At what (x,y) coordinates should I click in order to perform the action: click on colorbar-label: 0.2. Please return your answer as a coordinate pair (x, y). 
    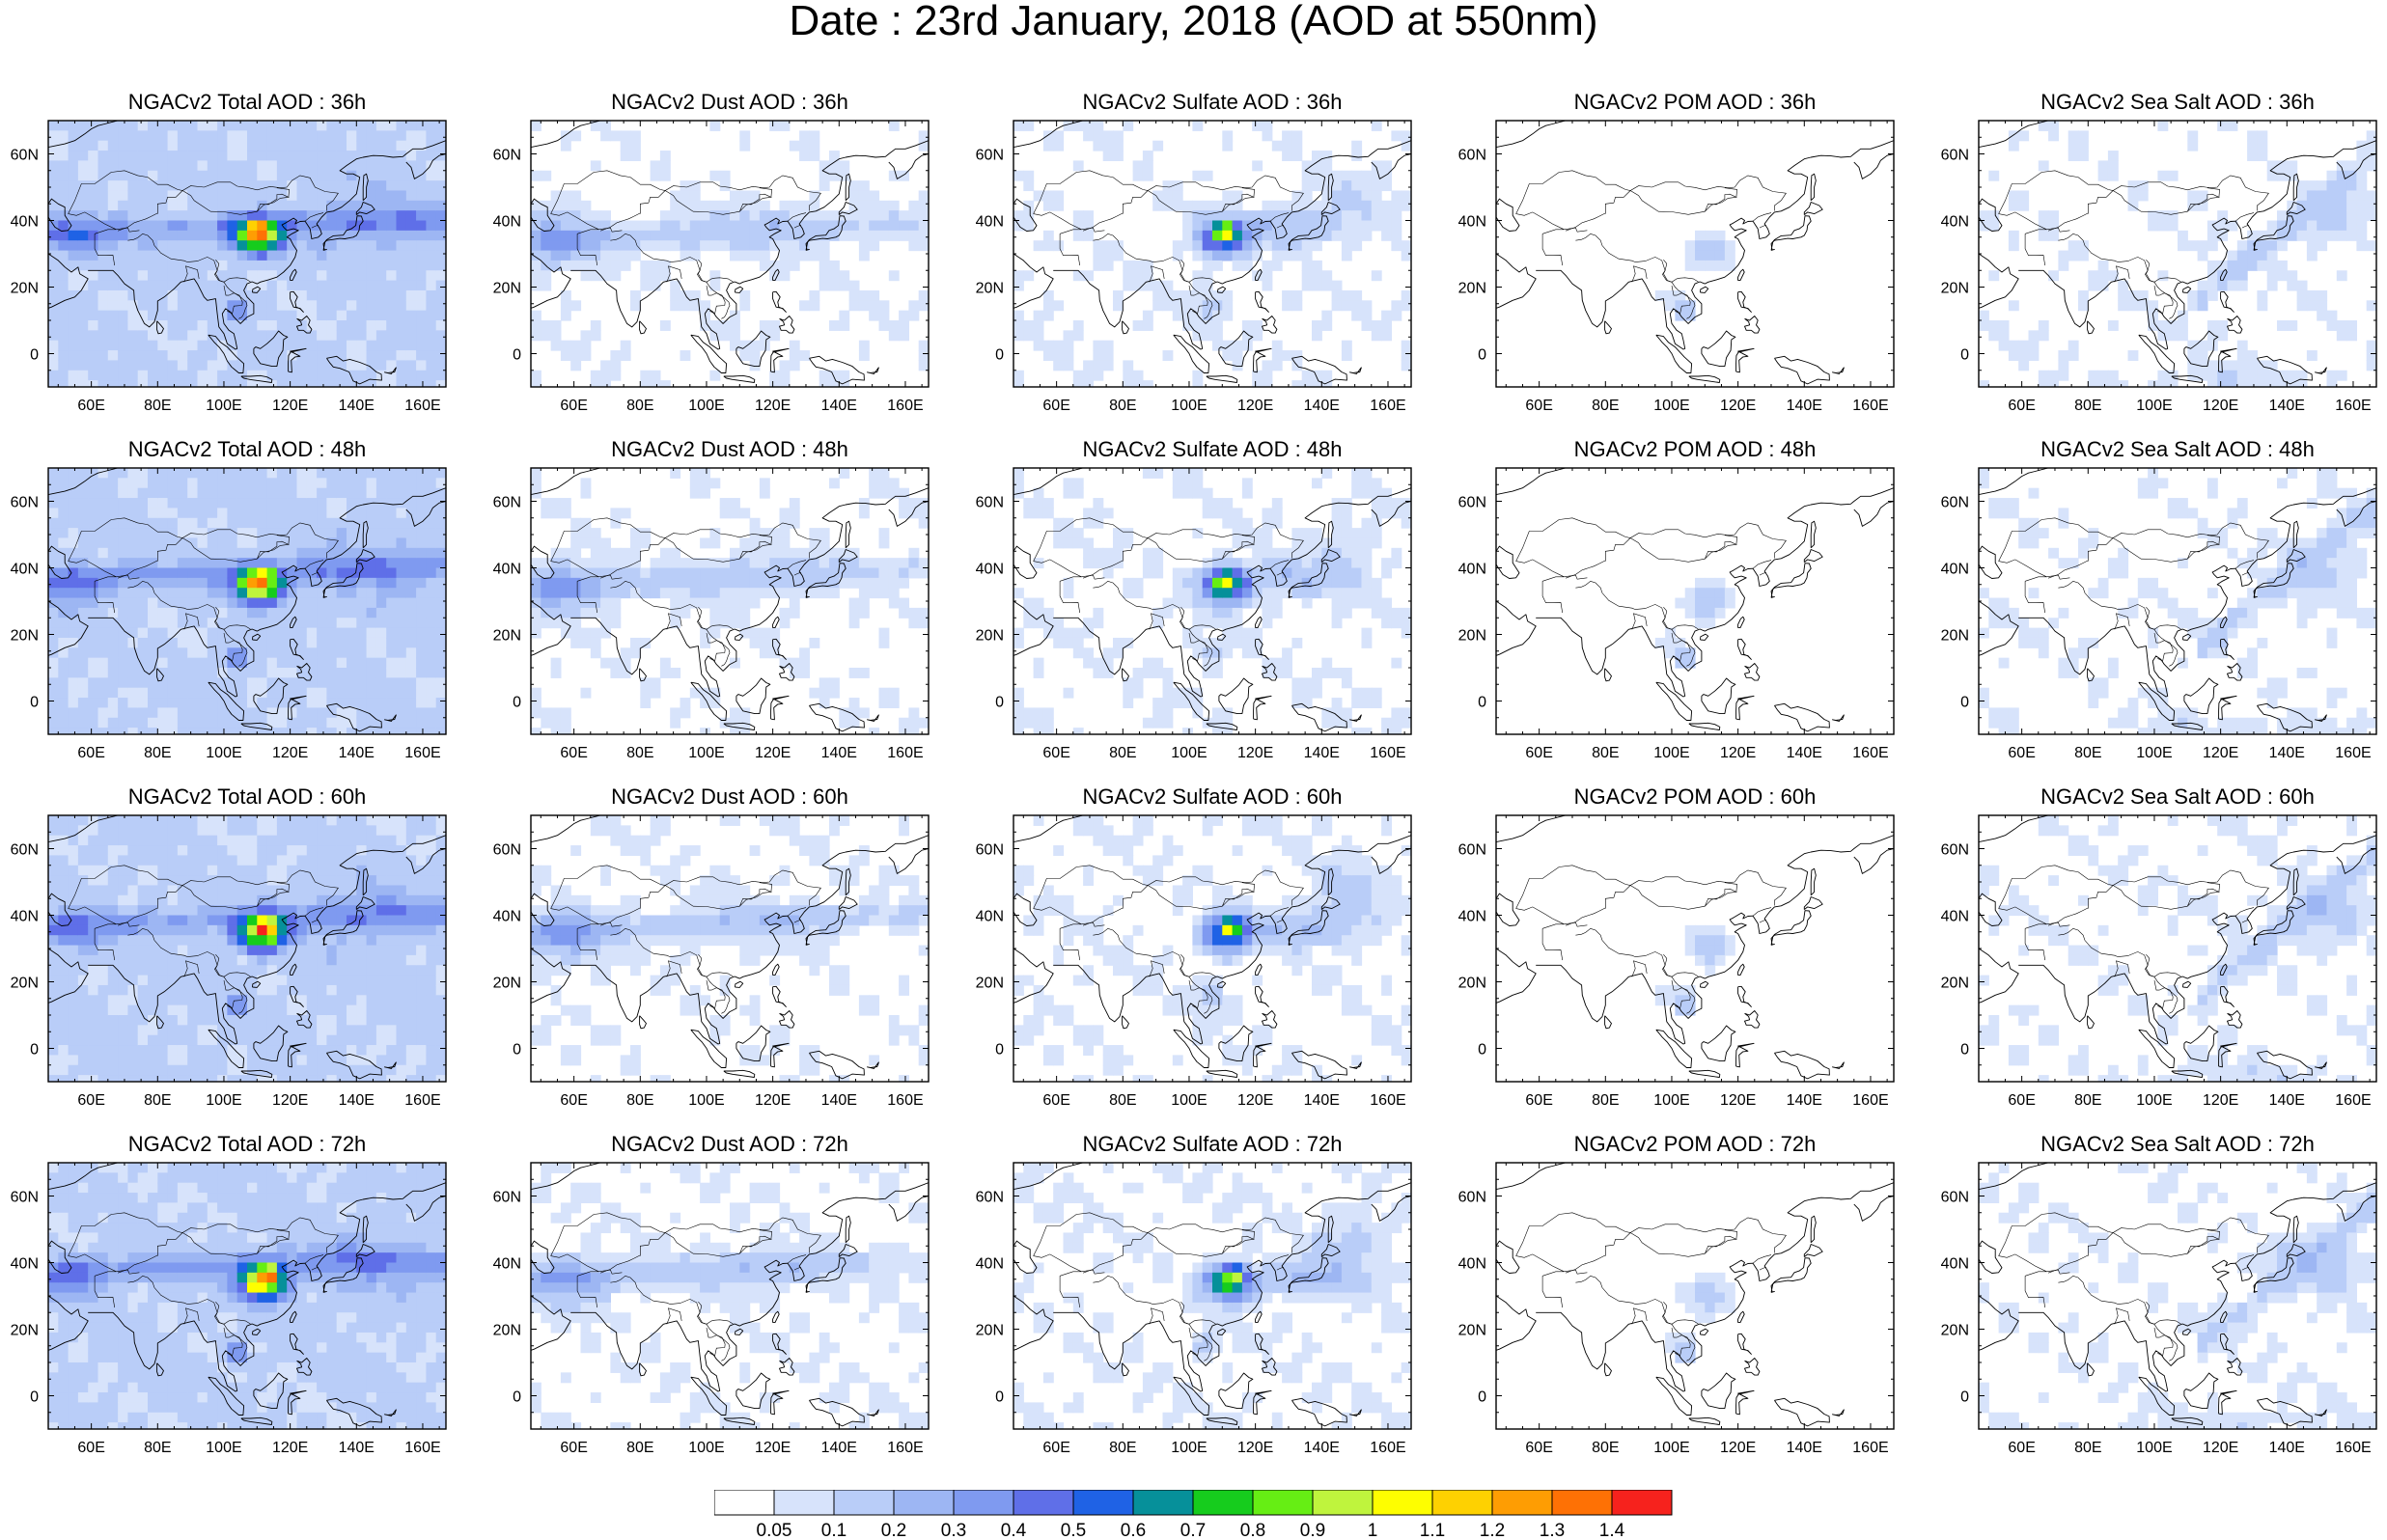
    Looking at the image, I should click on (893, 1530).